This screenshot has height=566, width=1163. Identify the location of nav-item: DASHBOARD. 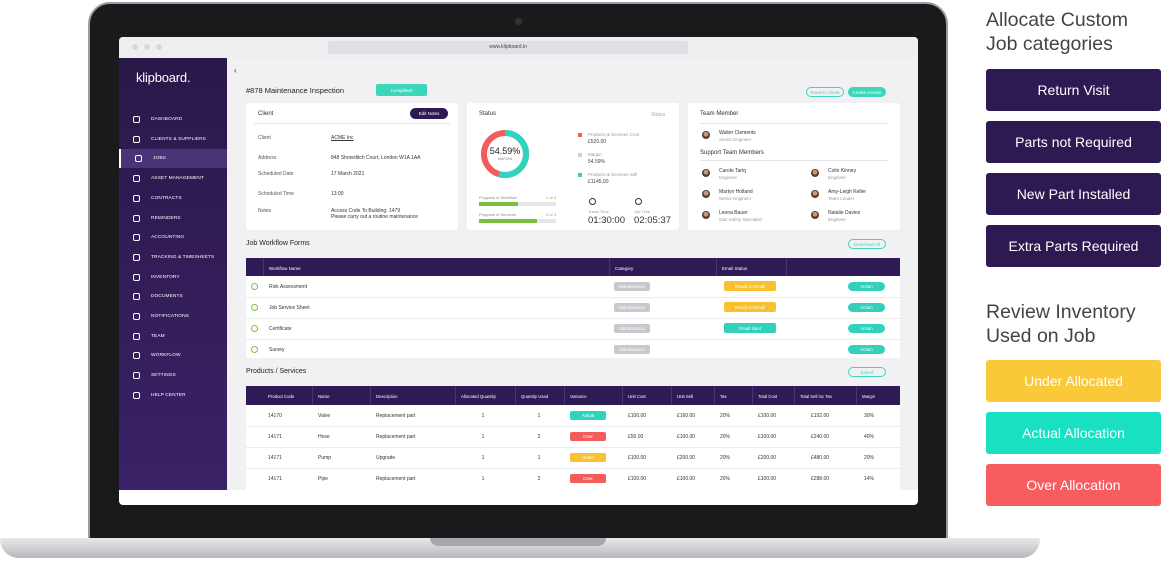
(173, 119).